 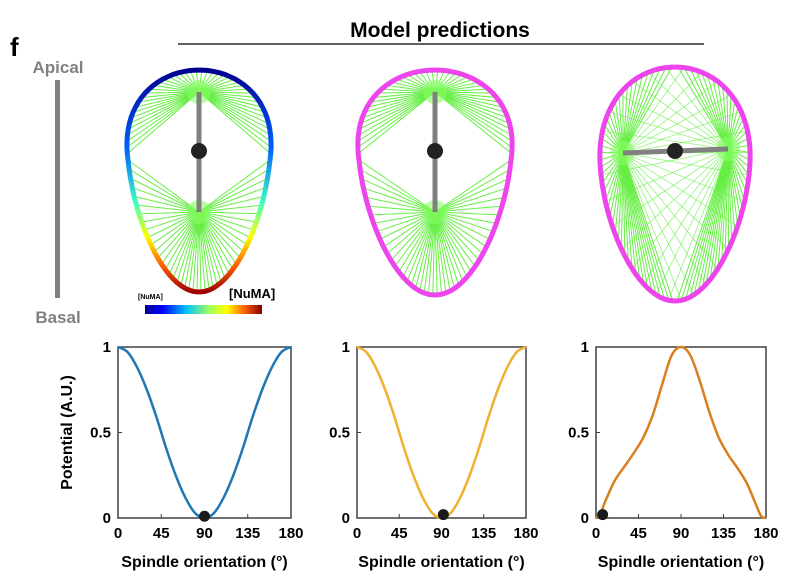 I want to click on cell-model-uniform-vertical, so click(x=435, y=182).